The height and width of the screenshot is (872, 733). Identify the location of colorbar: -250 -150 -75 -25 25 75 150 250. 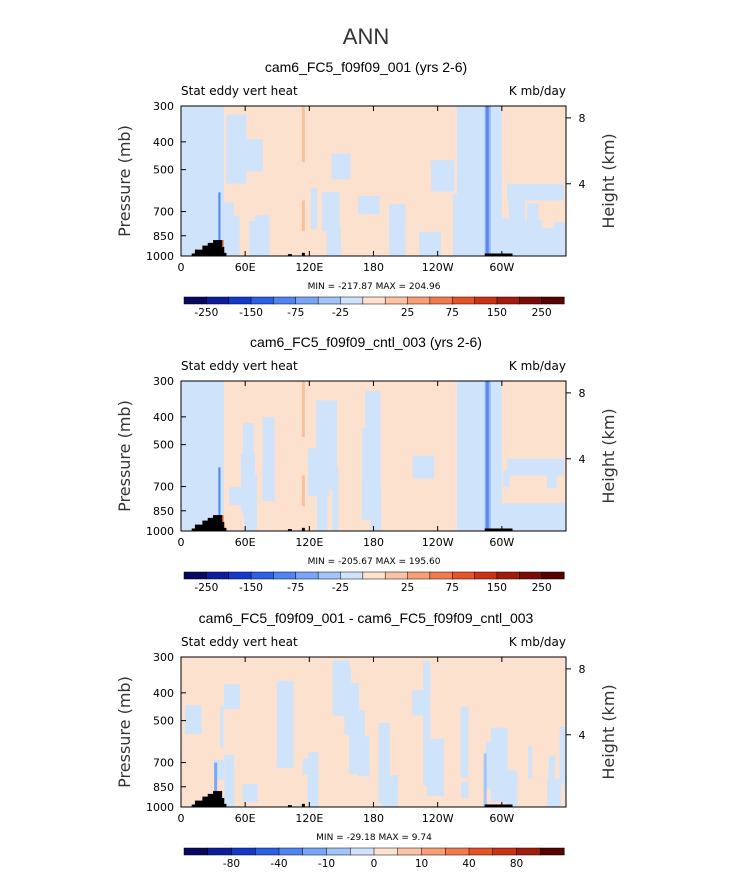
(374, 582).